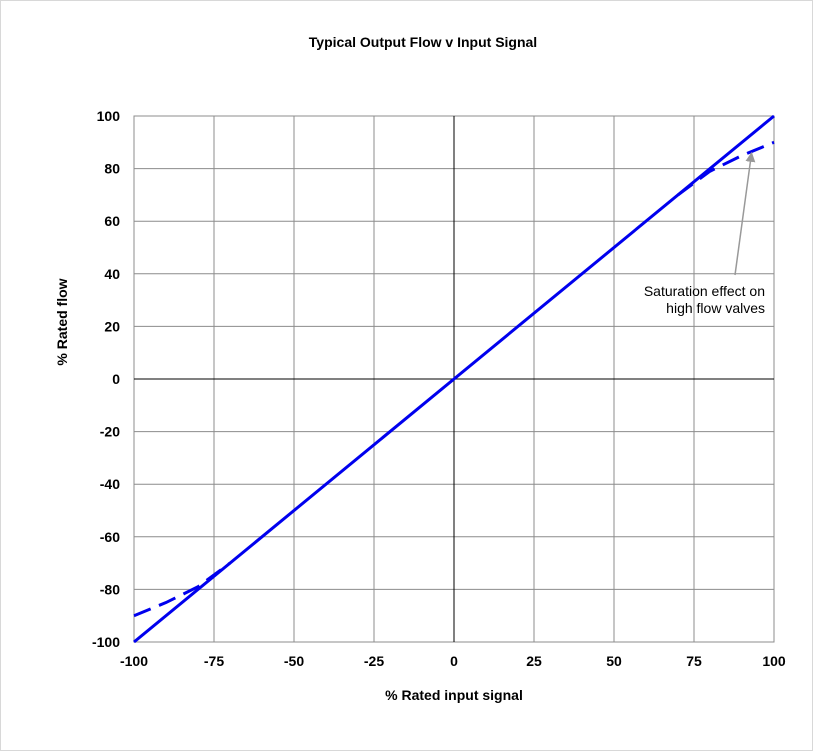 The width and height of the screenshot is (813, 751). Describe the element at coordinates (454, 695) in the screenshot. I see `x-axis-title: % Rated input signal` at that location.